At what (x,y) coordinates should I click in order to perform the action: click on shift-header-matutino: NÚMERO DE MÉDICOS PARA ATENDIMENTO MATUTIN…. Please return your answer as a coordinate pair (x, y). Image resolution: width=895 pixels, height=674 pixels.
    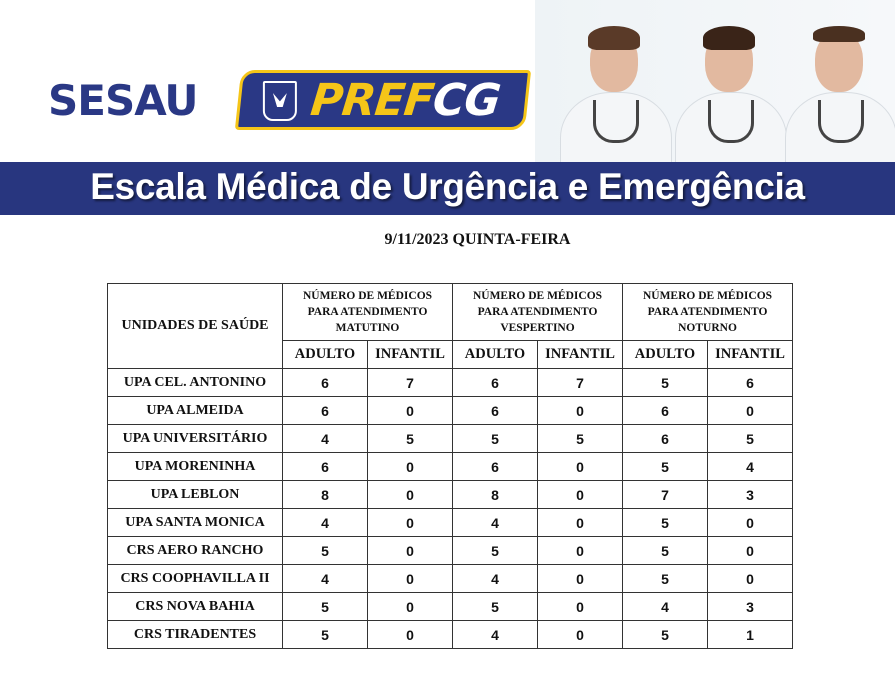
    Looking at the image, I should click on (367, 312).